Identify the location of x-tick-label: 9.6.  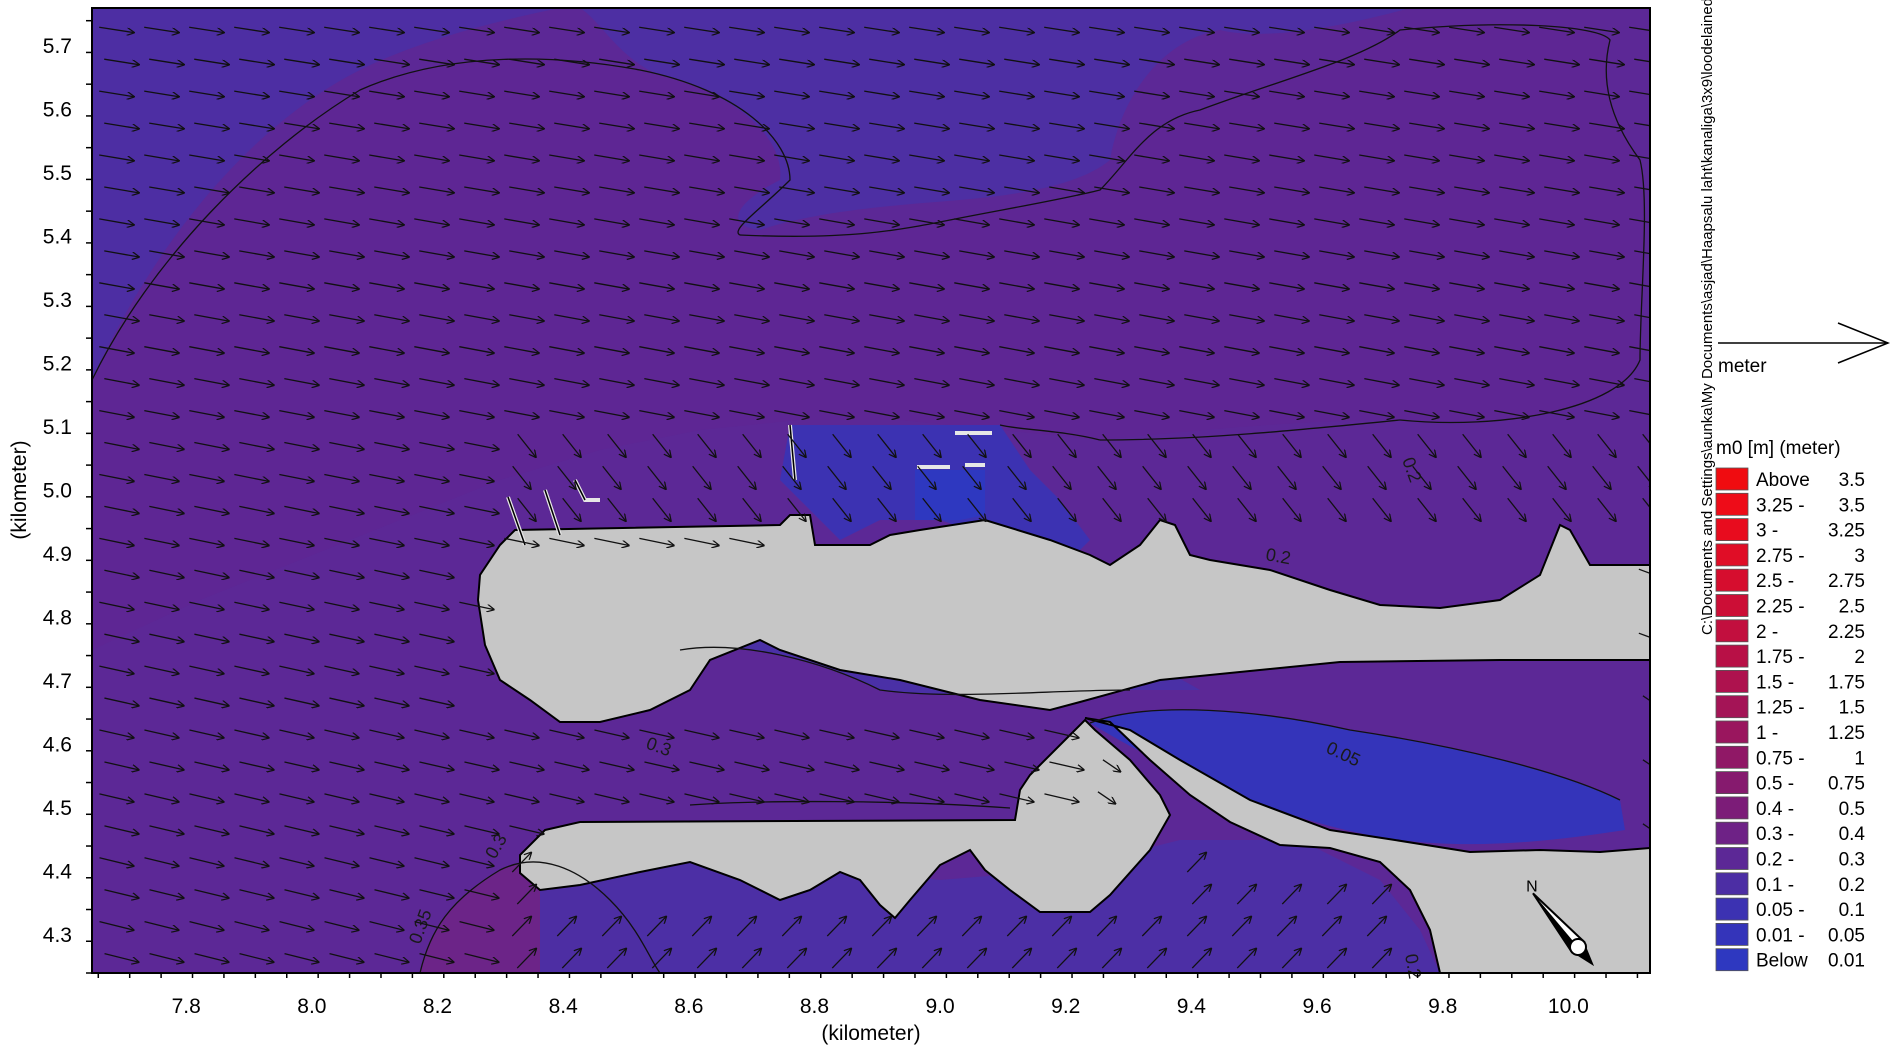
(1316, 1006).